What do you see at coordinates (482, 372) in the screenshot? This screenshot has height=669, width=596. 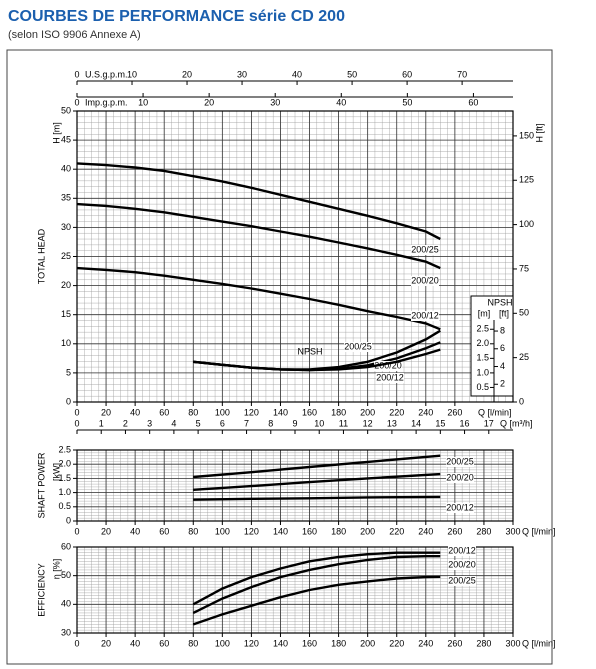 I see `npsh-tick-label: 1.0` at bounding box center [482, 372].